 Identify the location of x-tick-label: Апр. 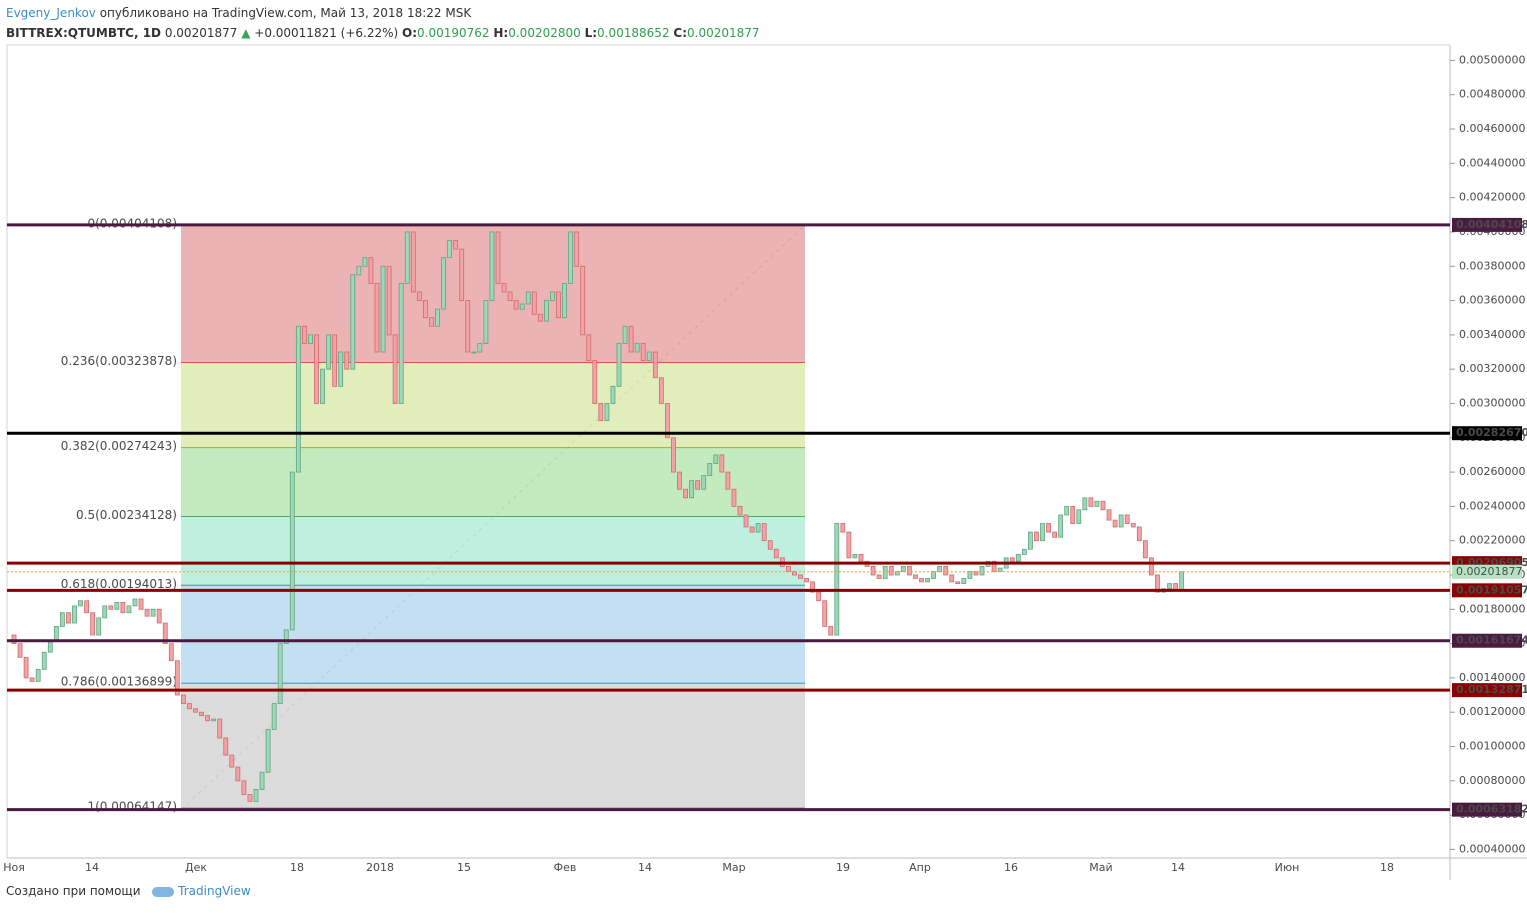
(920, 867).